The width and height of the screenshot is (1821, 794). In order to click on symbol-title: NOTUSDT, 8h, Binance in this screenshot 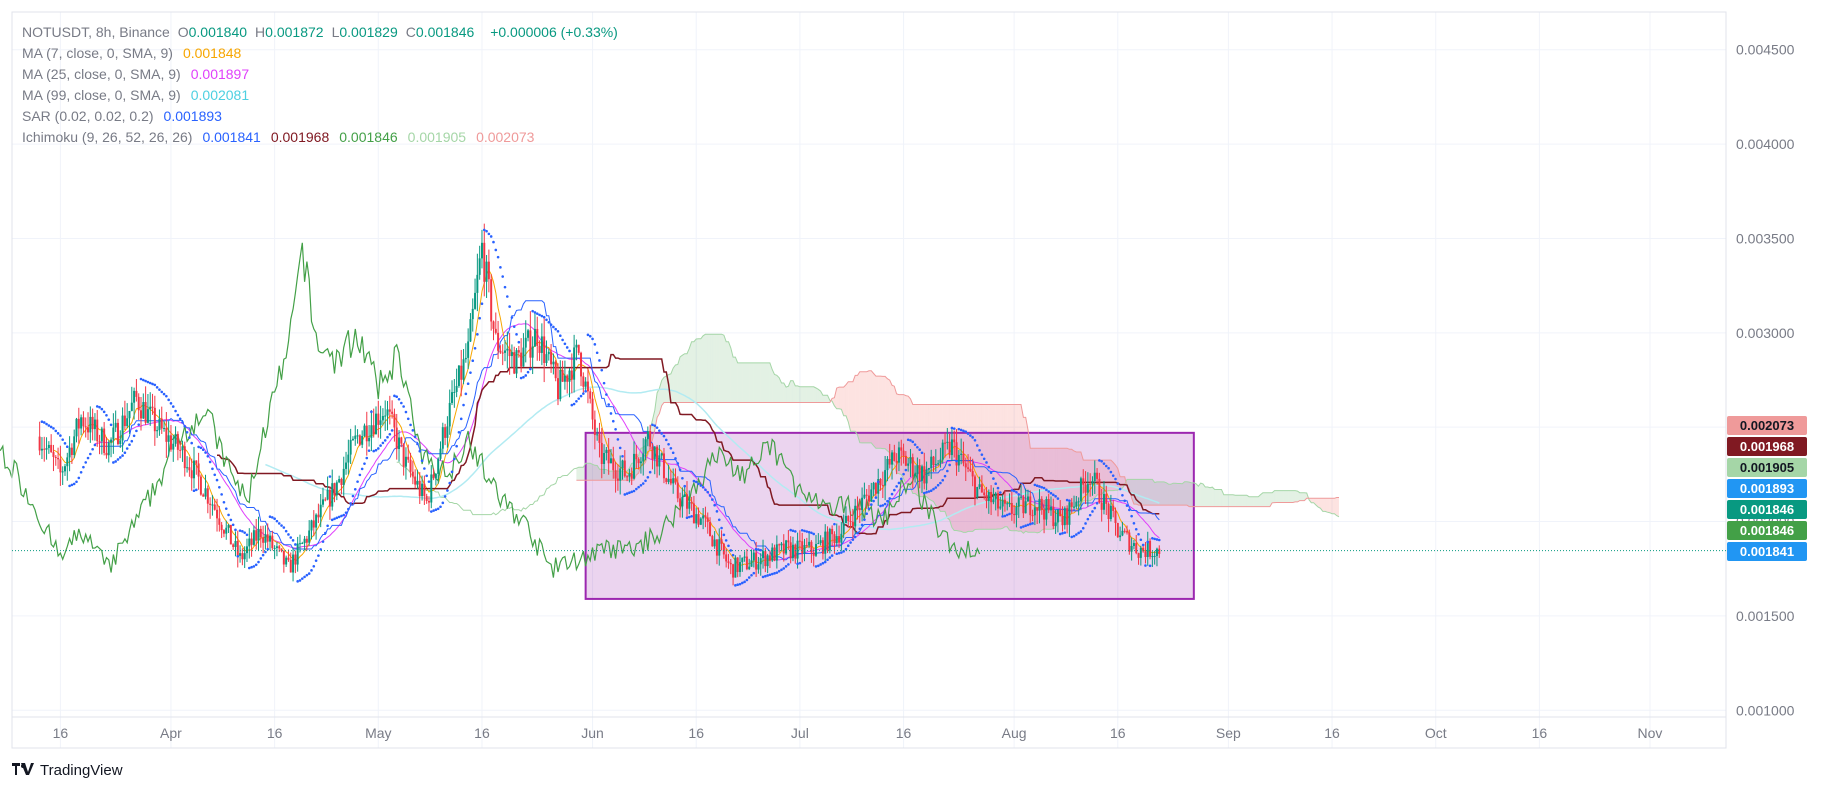, I will do `click(96, 32)`.